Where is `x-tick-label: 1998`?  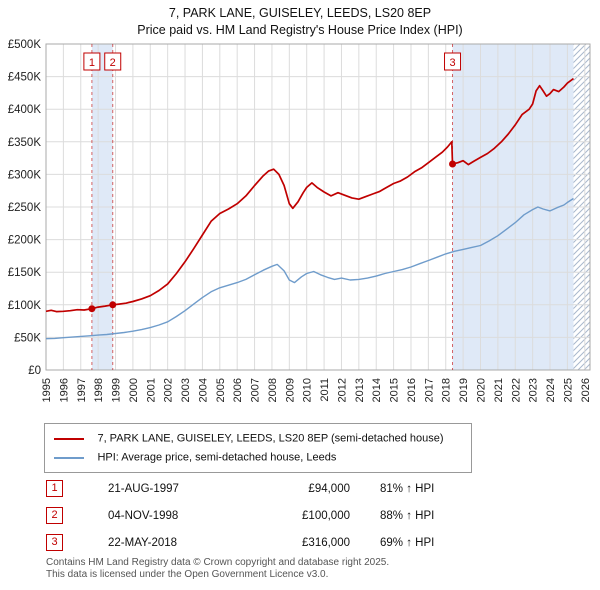
x-tick-label: 1998 is located at coordinates (99, 390).